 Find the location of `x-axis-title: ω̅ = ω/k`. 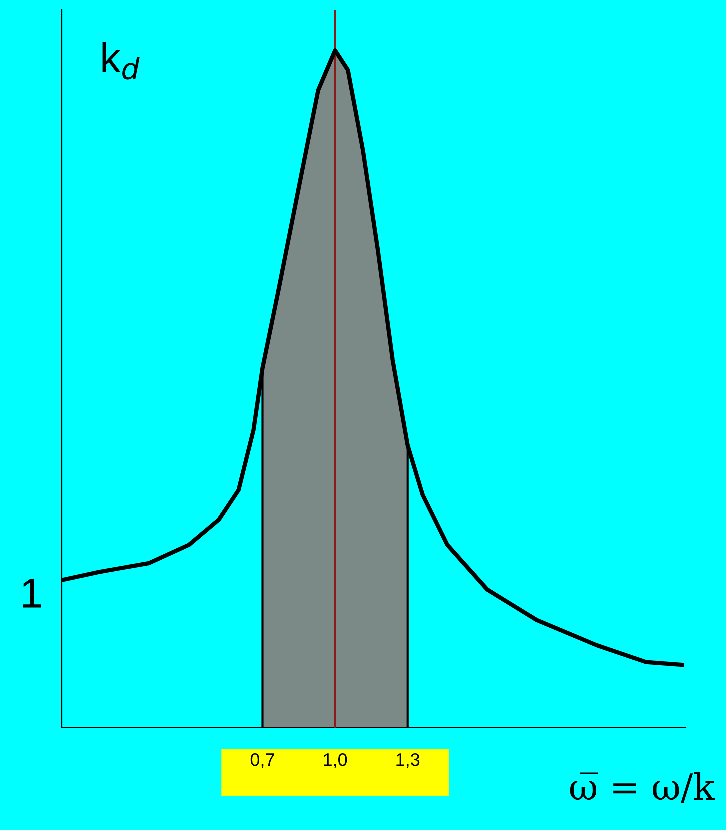

x-axis-title: ω̅ = ω/k is located at coordinates (643, 788).